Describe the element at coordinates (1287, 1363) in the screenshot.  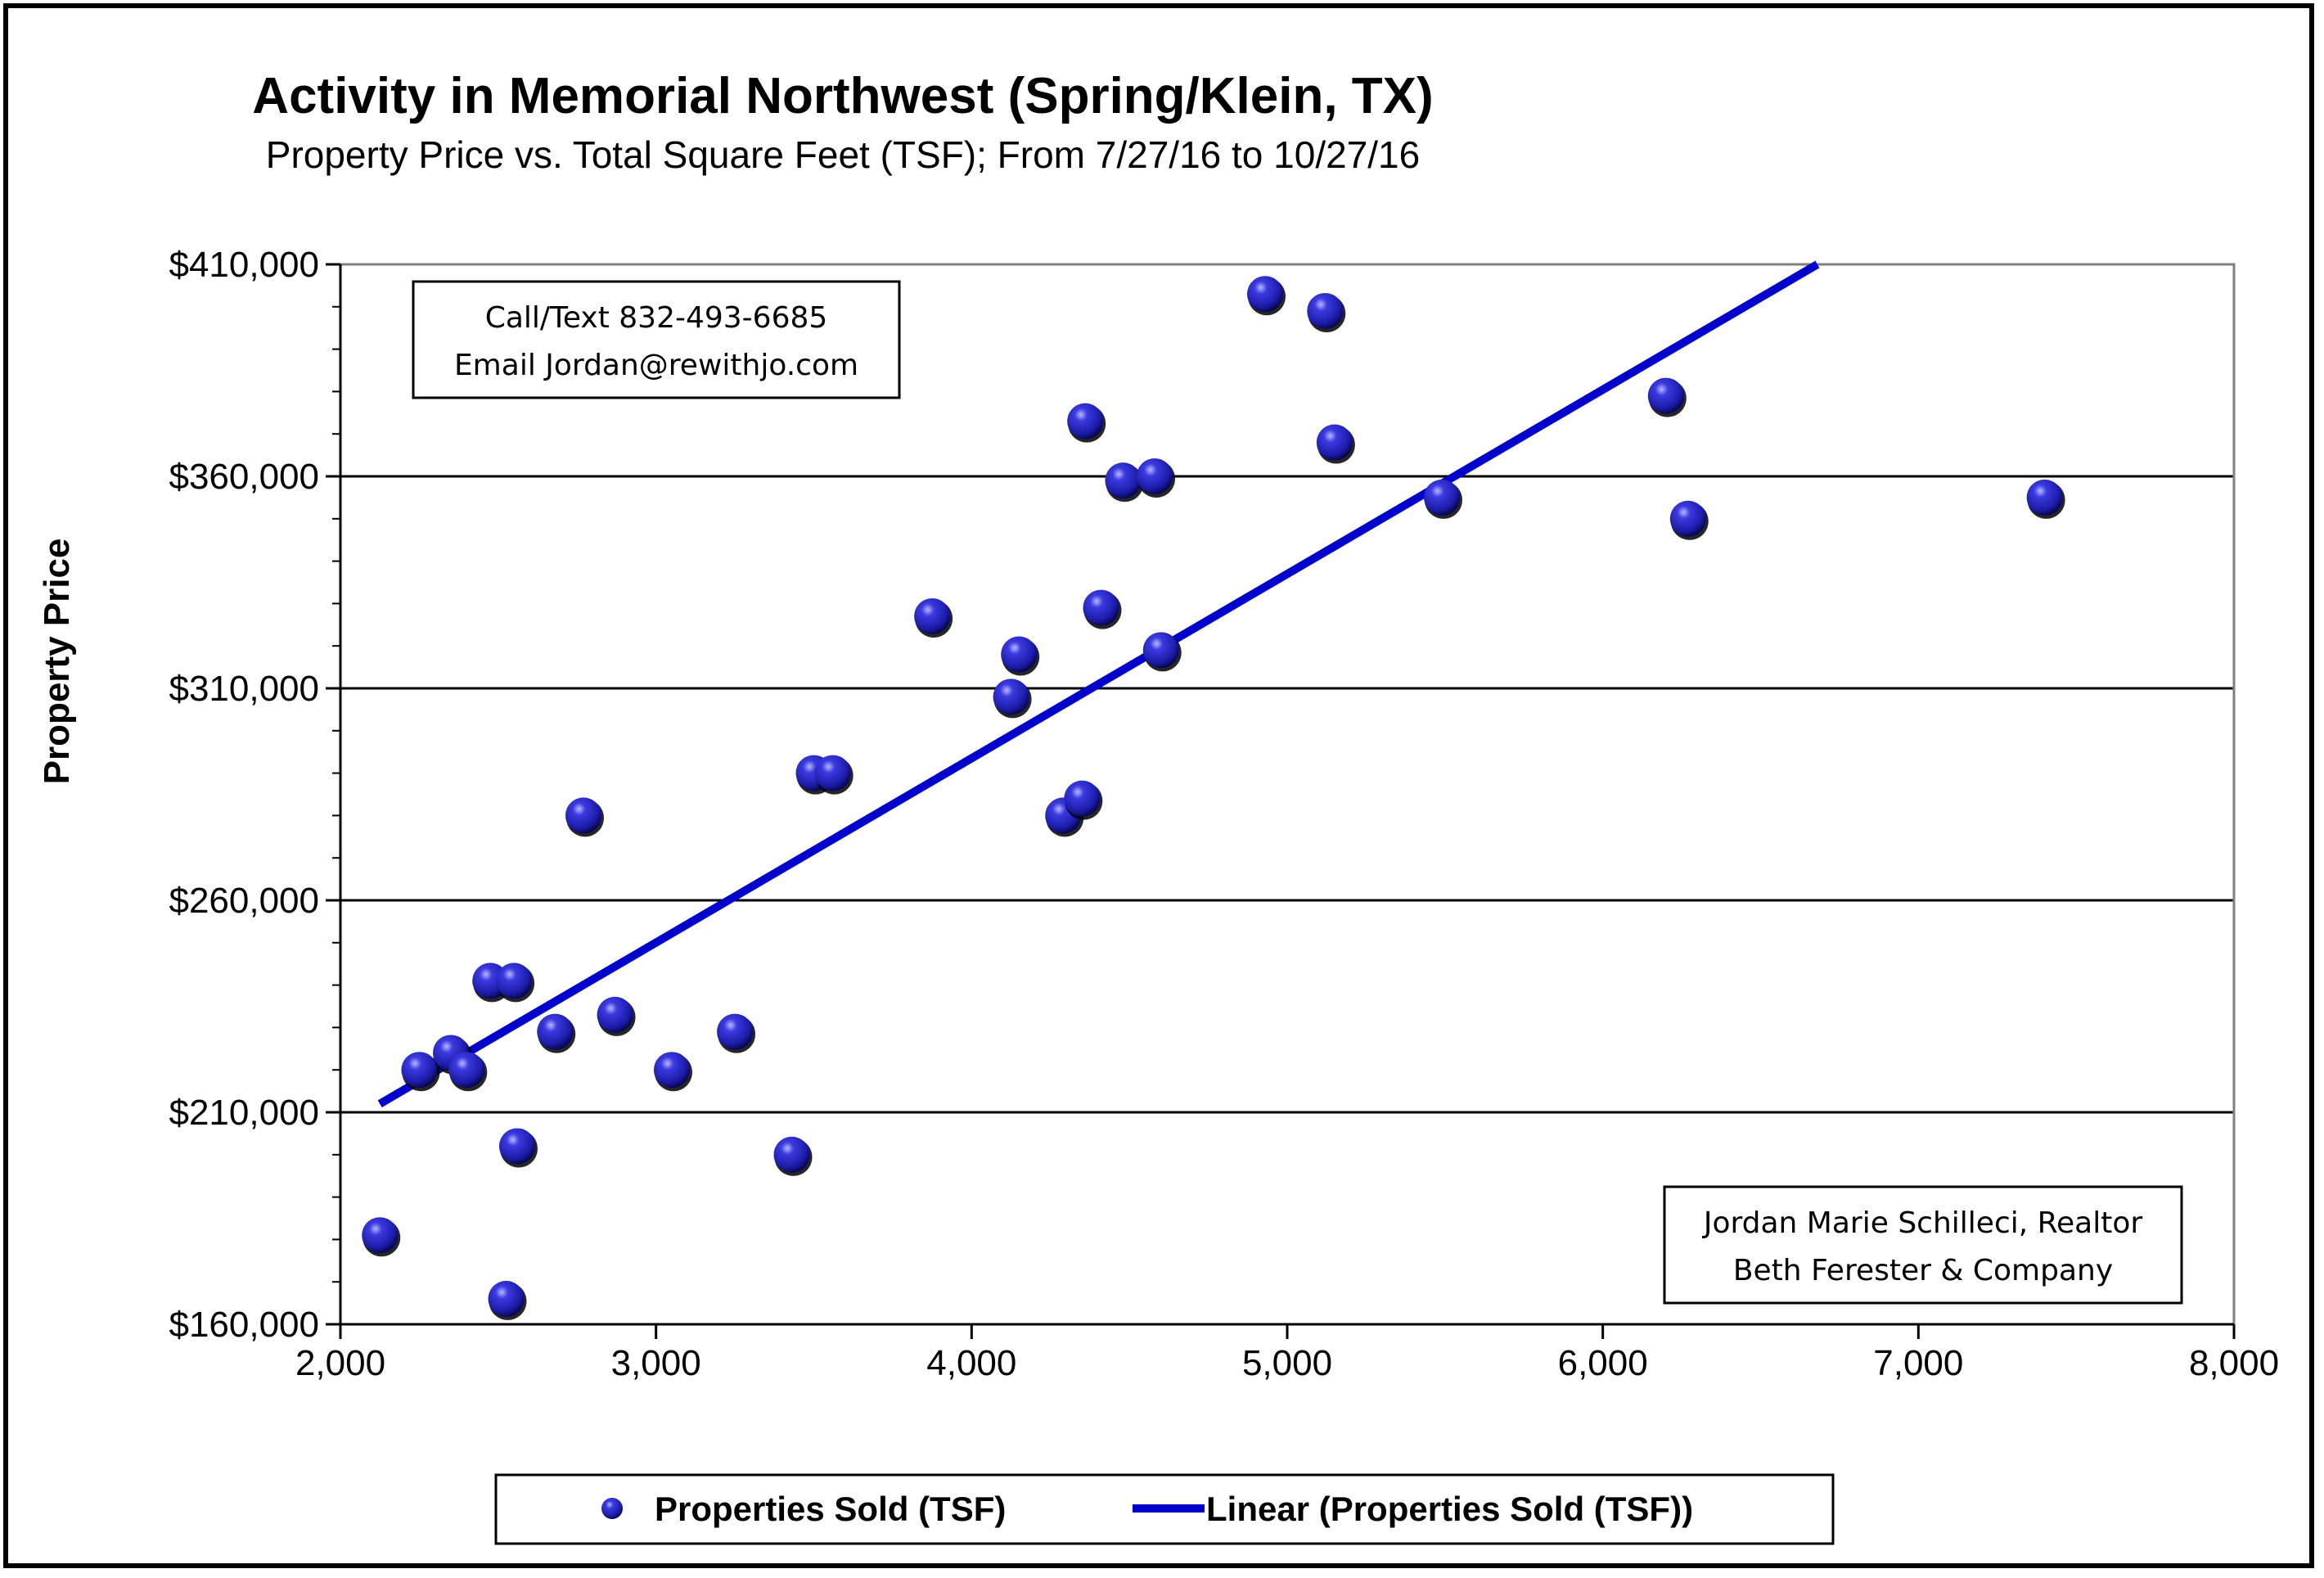
I see `x-tick-label: 5,000` at that location.